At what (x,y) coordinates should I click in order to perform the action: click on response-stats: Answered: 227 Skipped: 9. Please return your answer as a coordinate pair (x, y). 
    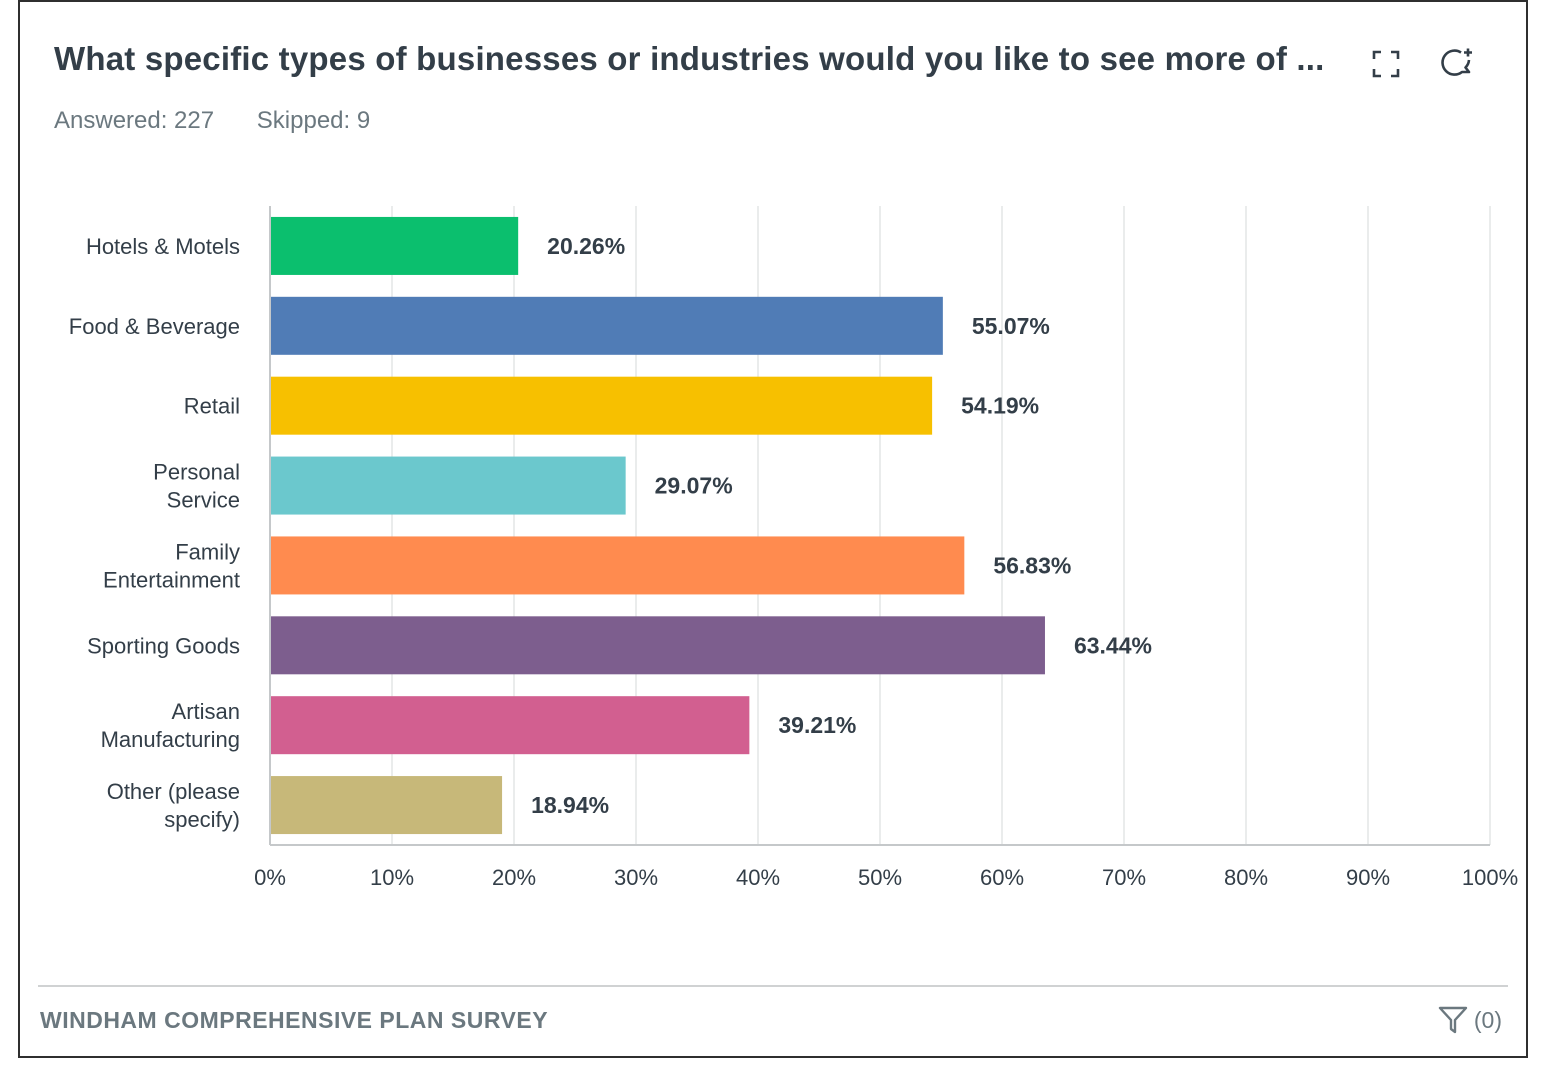
    Looking at the image, I should click on (230, 121).